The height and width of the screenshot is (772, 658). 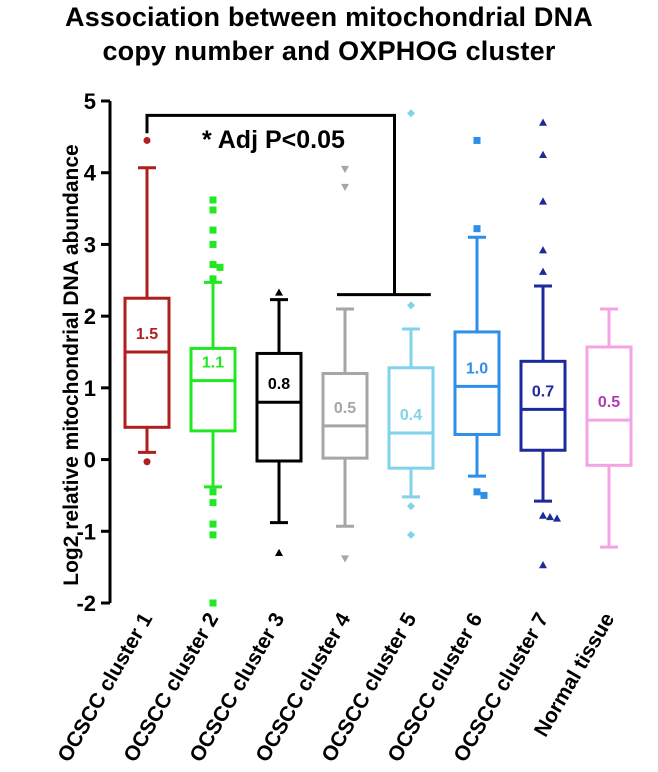 I want to click on median-value-label: 0.4, so click(x=411, y=415).